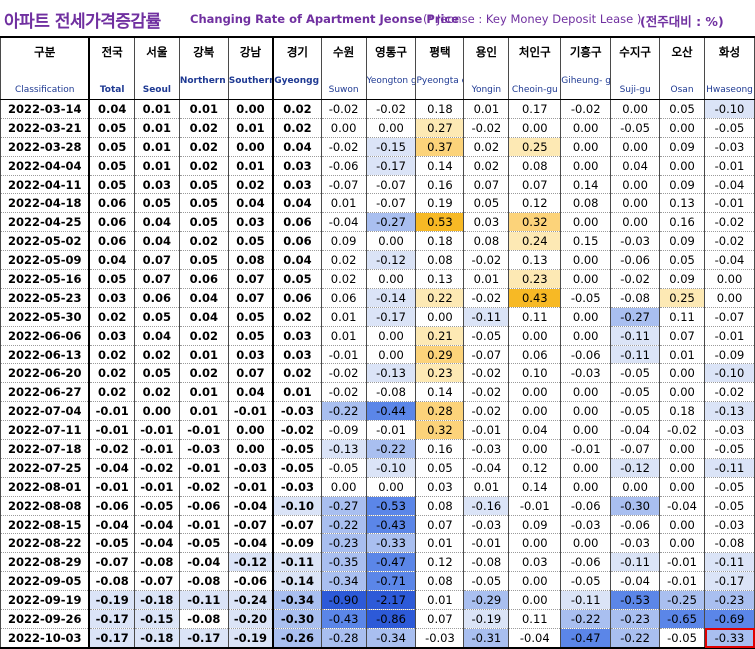  Describe the element at coordinates (343, 619) in the screenshot. I see `table-cell: -0.43` at that location.